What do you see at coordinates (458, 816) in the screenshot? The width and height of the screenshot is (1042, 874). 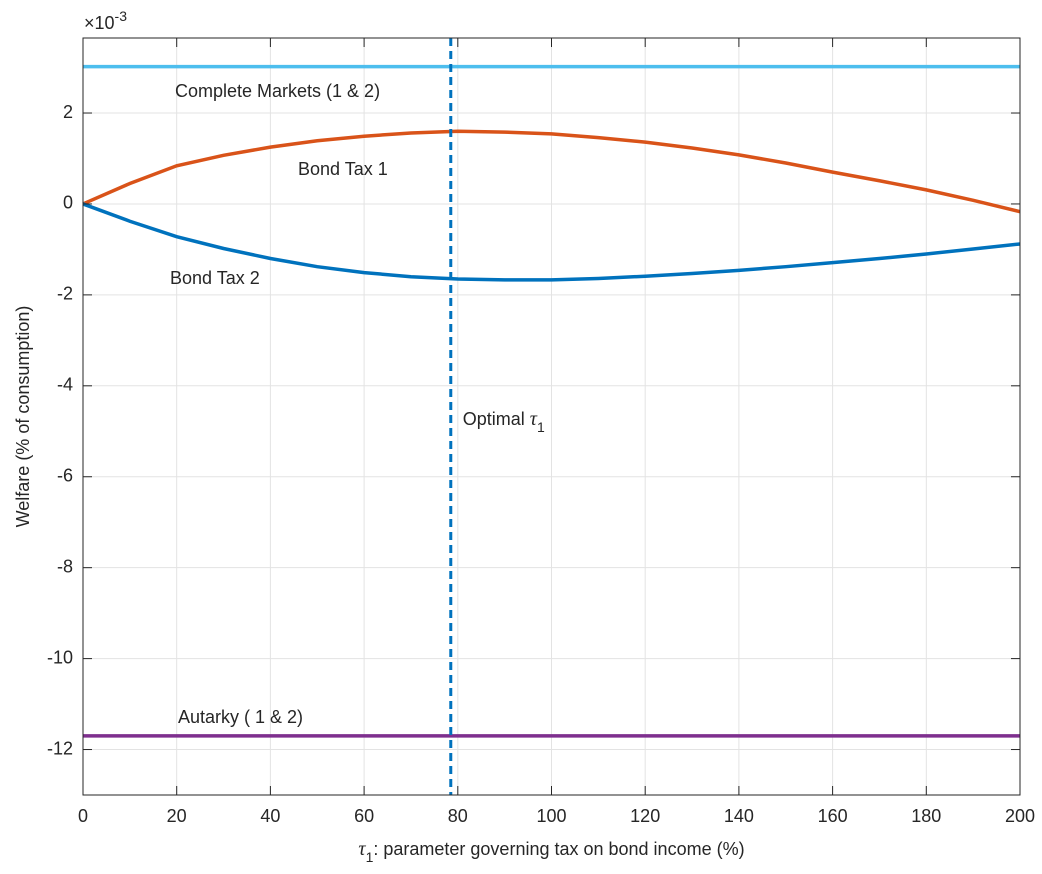 I see `x-tick-label: 80` at bounding box center [458, 816].